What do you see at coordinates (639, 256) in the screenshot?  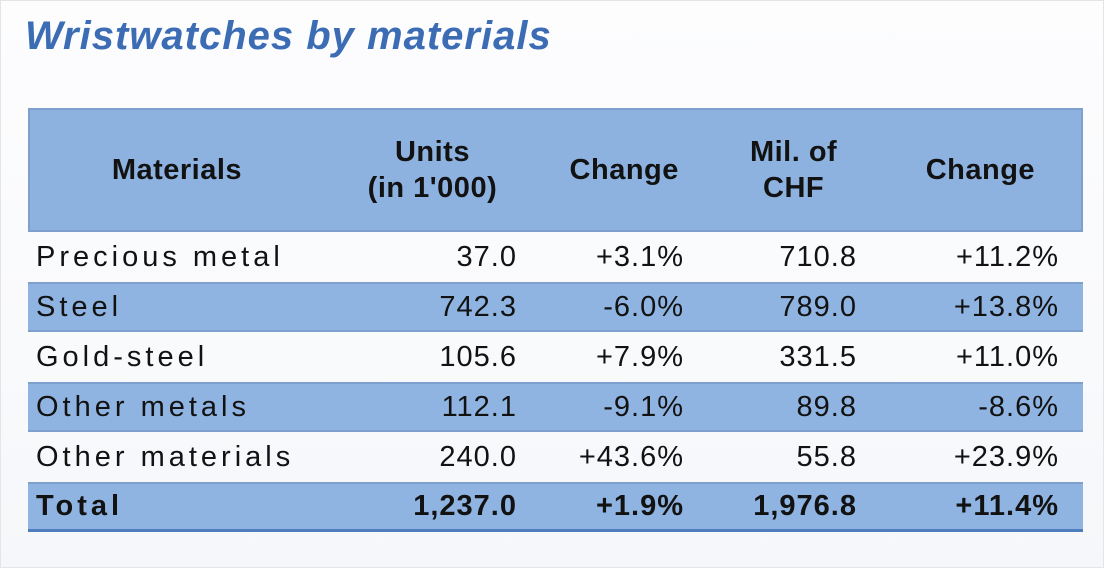 I see `cell-units-change: +3.1%` at bounding box center [639, 256].